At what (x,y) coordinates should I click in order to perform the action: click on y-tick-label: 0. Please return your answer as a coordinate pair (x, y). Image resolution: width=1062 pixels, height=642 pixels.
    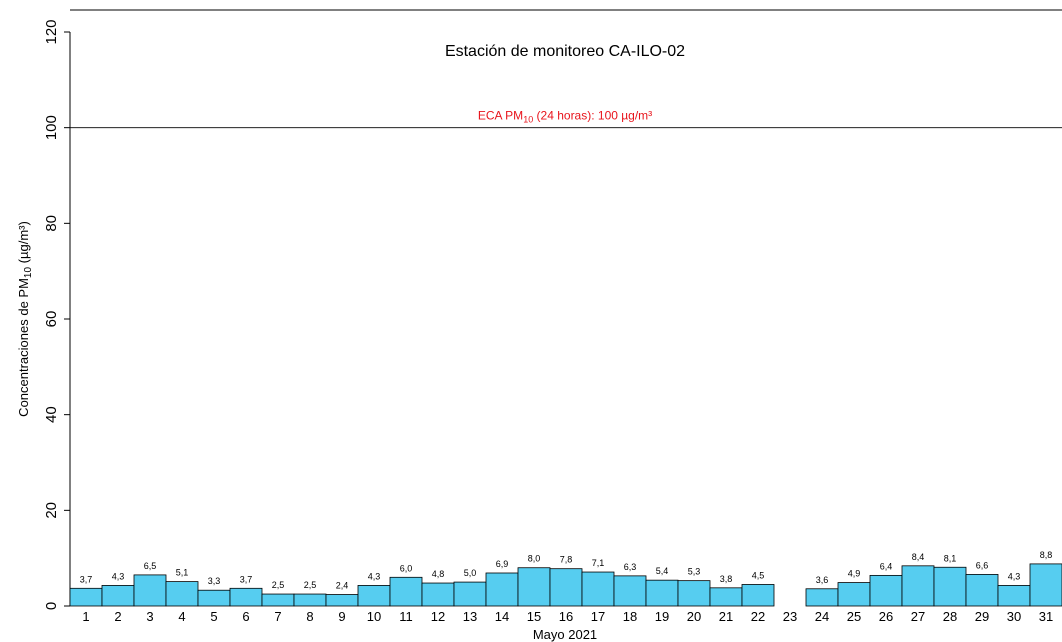
    Looking at the image, I should click on (51, 606).